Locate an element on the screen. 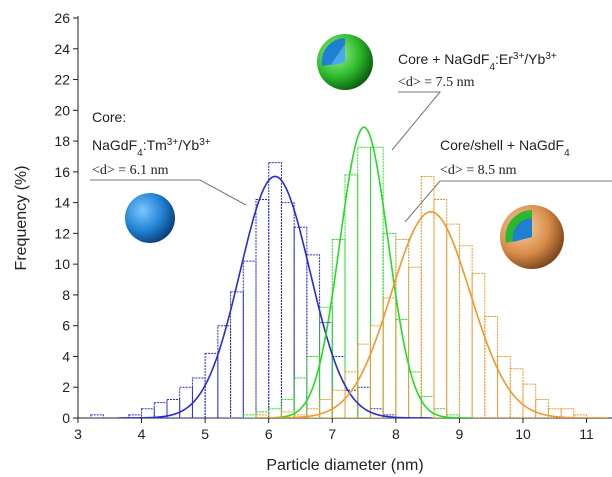 This screenshot has height=477, width=612. y-tick-label: 0 is located at coordinates (66, 418).